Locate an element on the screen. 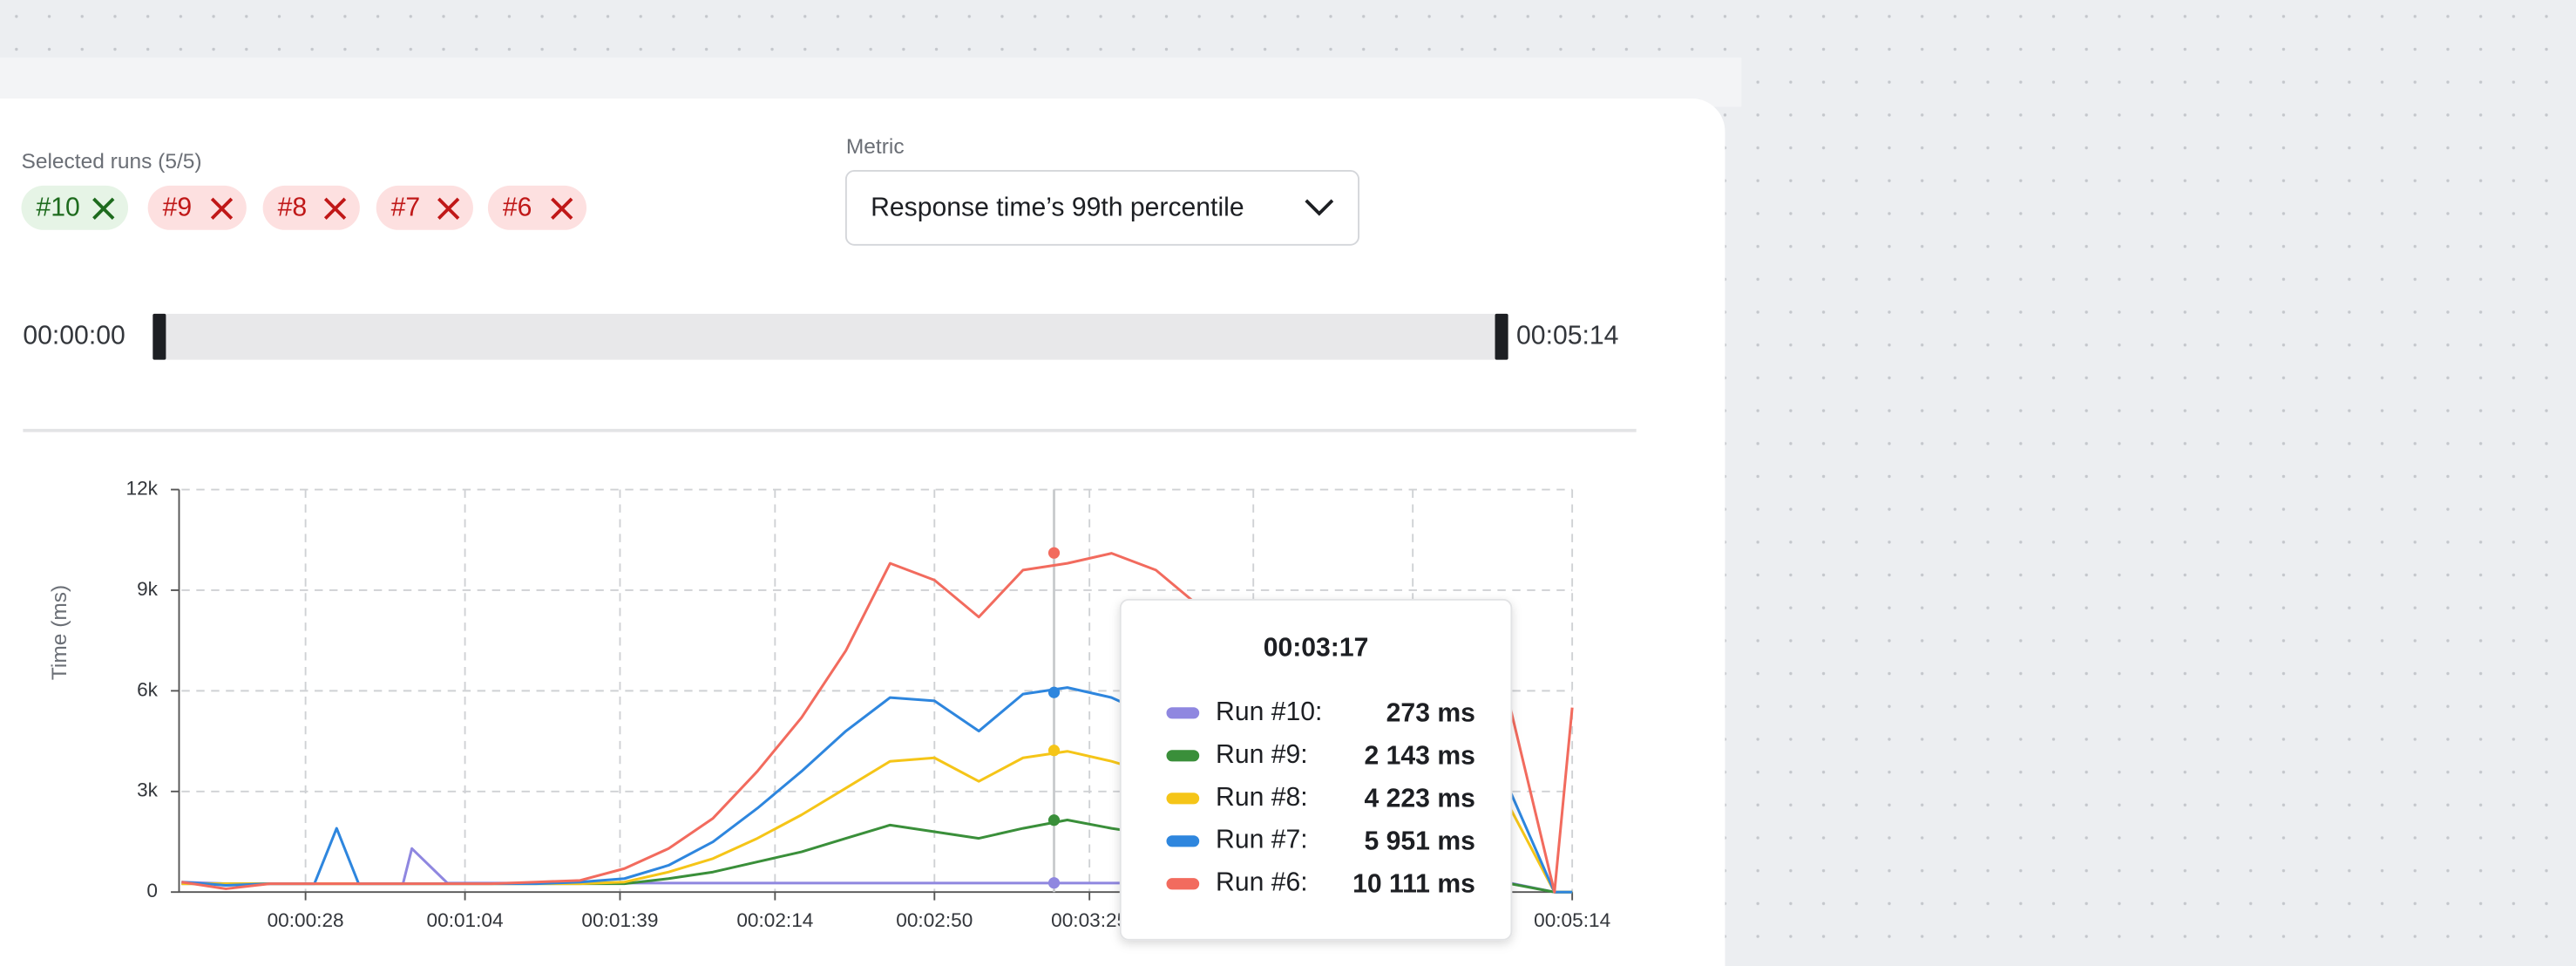  run-chip-label: #8 is located at coordinates (293, 207).